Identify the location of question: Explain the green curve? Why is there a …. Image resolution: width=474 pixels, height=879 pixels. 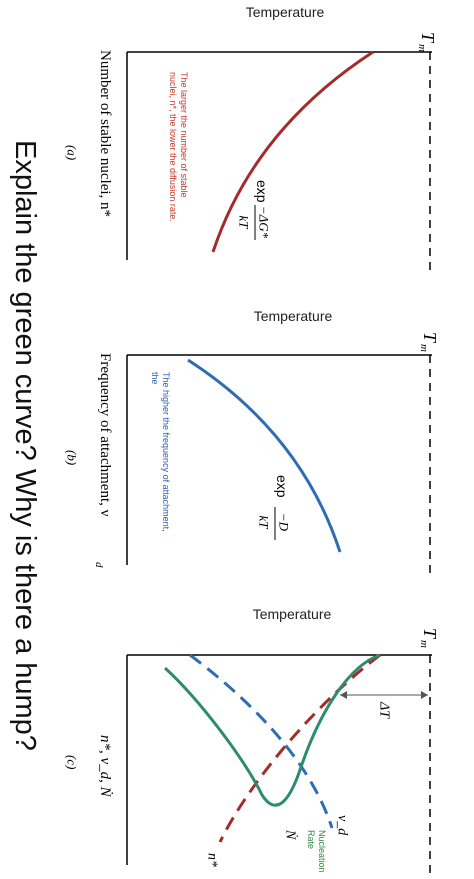
(25, 445).